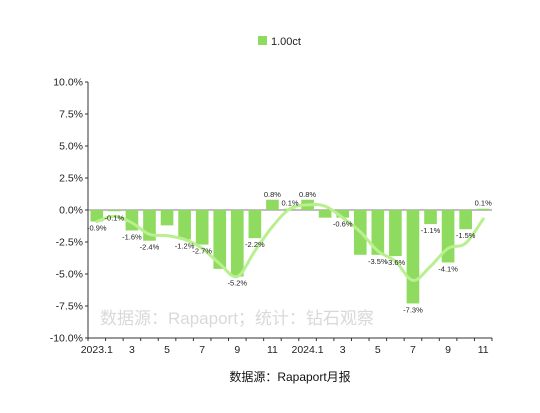 The image size is (540, 413). I want to click on trend-line-group, so click(290, 242).